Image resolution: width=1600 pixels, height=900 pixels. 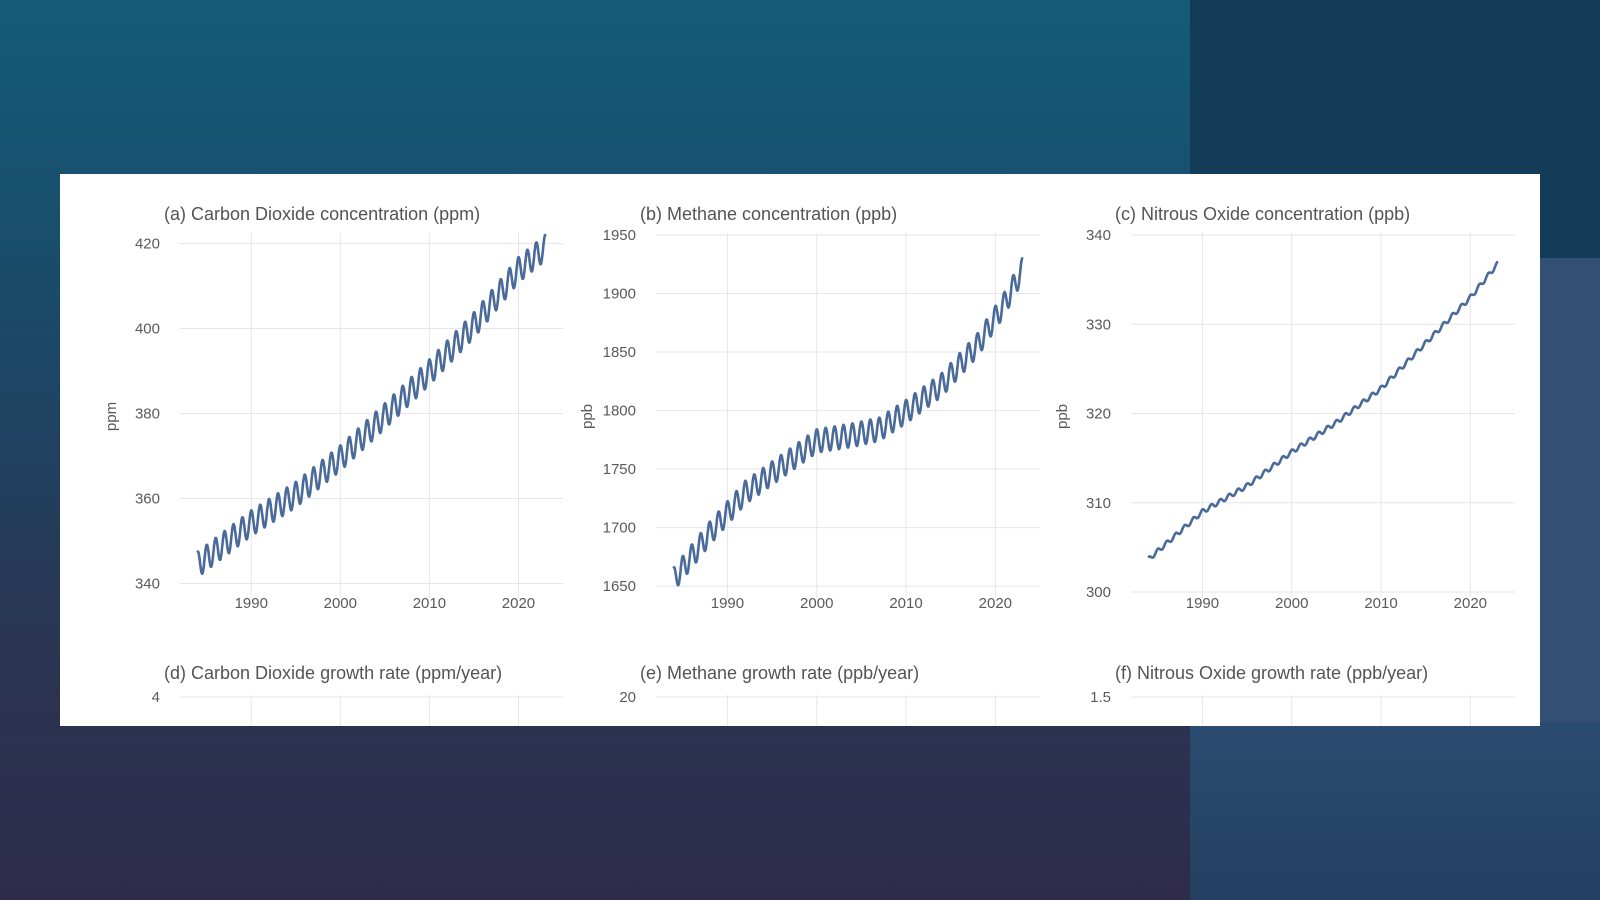 I want to click on y-tick-label: 1900, so click(x=619, y=294).